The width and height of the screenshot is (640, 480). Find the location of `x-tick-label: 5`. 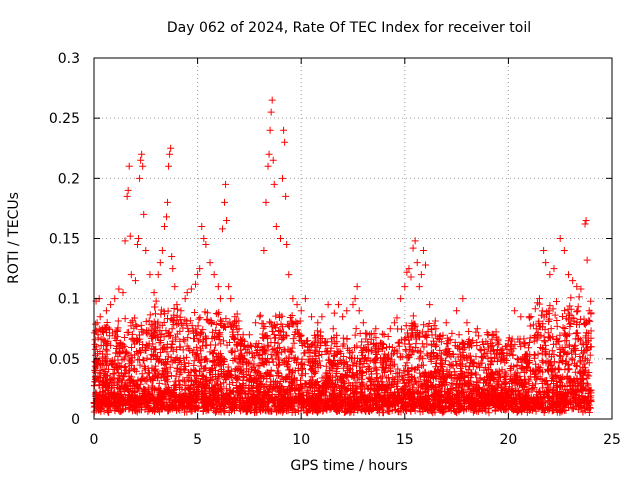

x-tick-label: 5 is located at coordinates (197, 440).